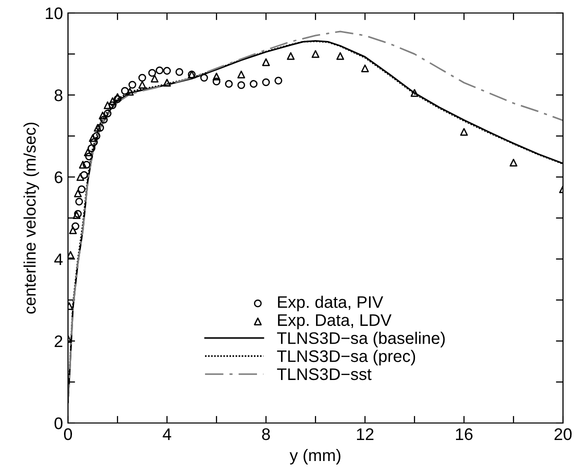 The width and height of the screenshot is (586, 475). I want to click on legend-label: TLNS3D−sa (baseline), so click(361, 340).